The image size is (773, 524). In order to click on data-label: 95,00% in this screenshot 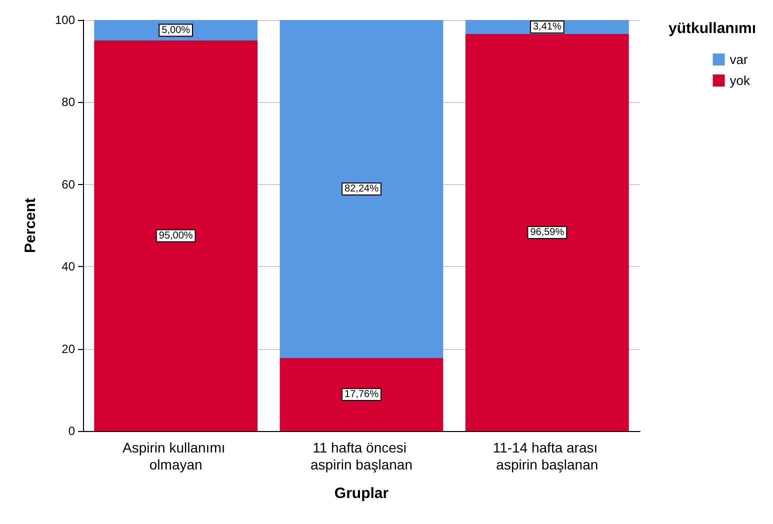, I will do `click(175, 236)`.